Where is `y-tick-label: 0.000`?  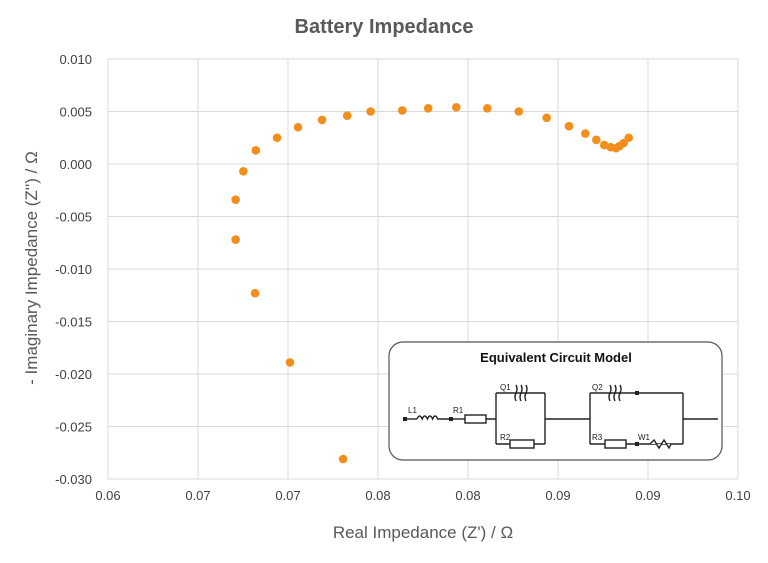
y-tick-label: 0.000 is located at coordinates (75, 164).